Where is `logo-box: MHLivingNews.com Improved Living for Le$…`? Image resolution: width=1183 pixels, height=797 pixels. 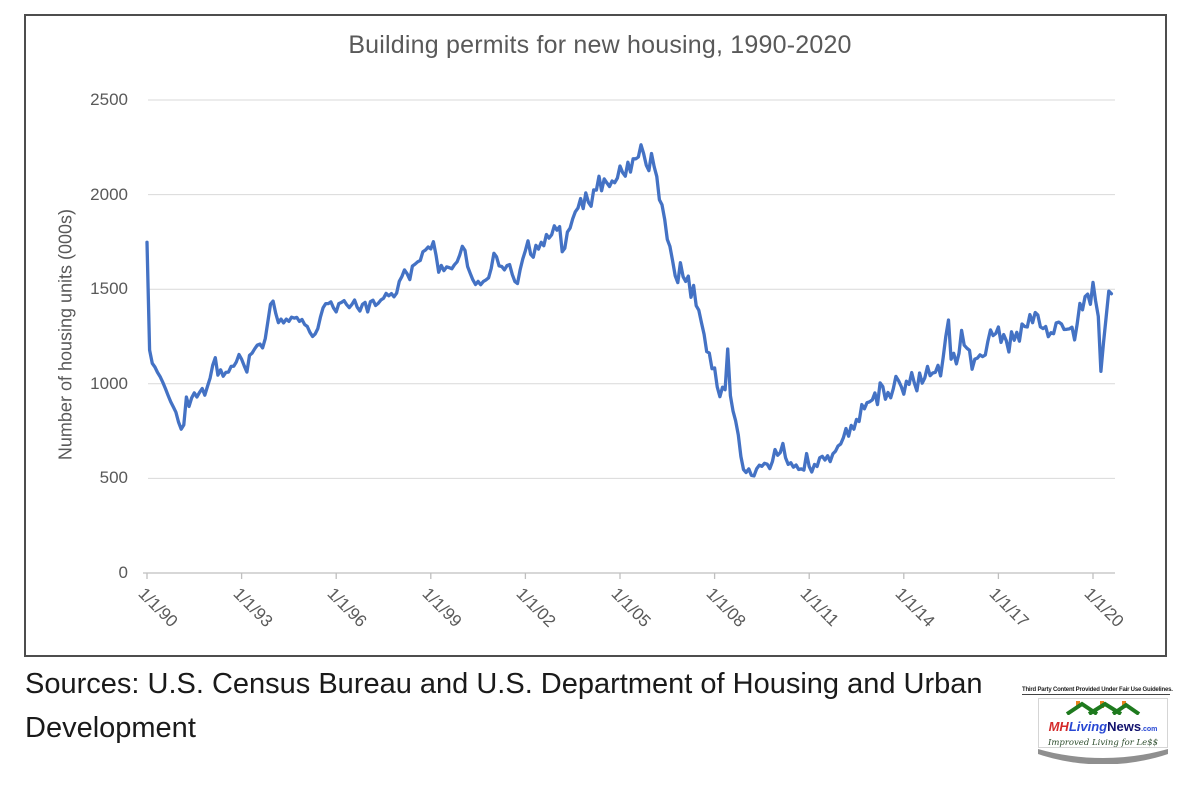
logo-box: MHLivingNews.com Improved Living for Le$… is located at coordinates (1103, 723).